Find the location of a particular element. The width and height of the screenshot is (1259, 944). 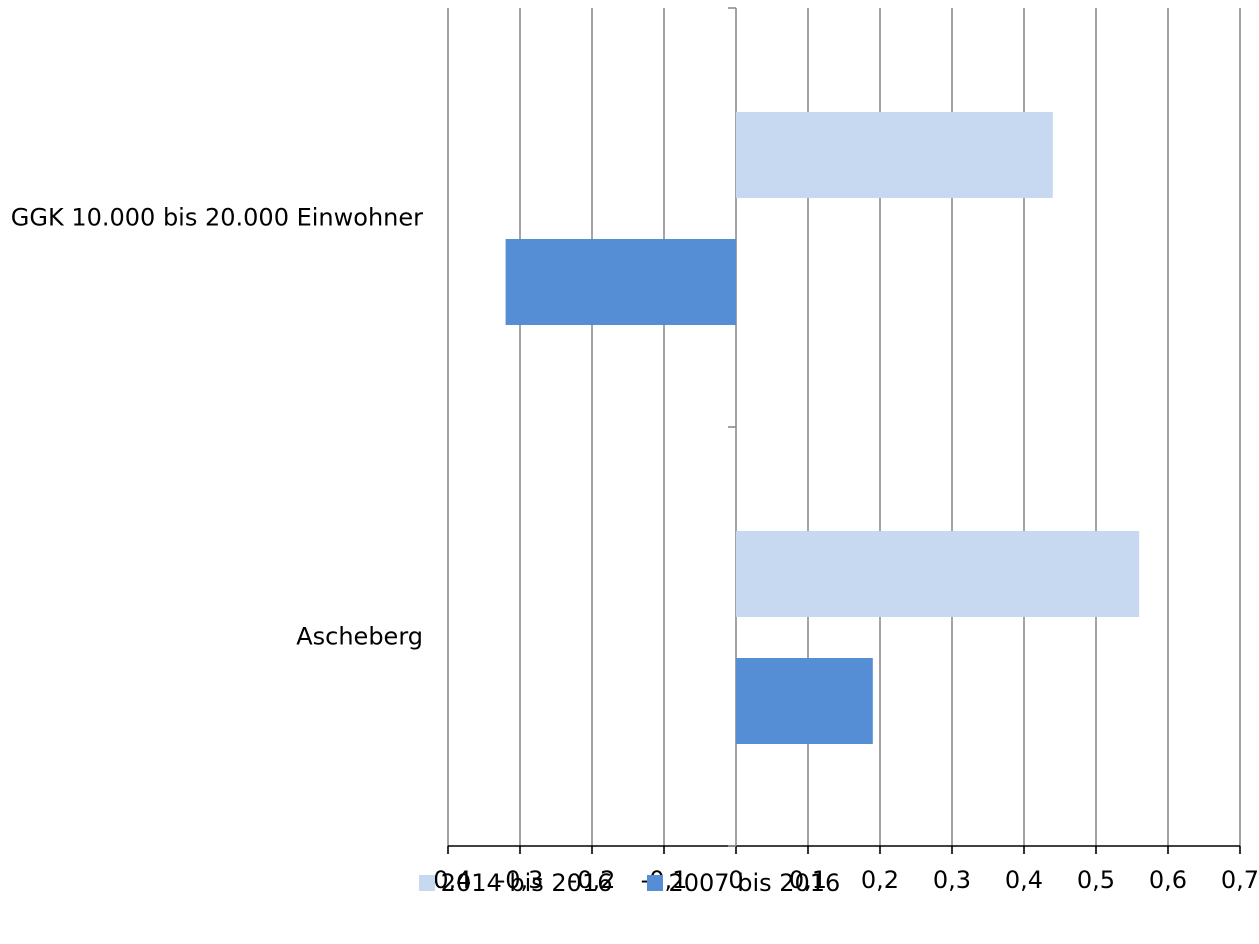

x-tick-label: 0,5 is located at coordinates (1096, 880).